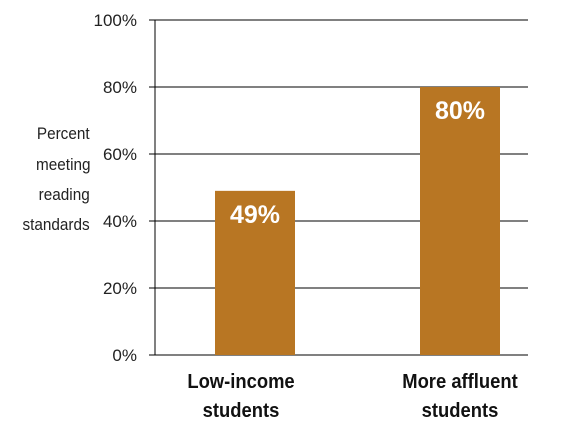  Describe the element at coordinates (62, 164) in the screenshot. I see `y-axis-title-line-2: meeting` at that location.